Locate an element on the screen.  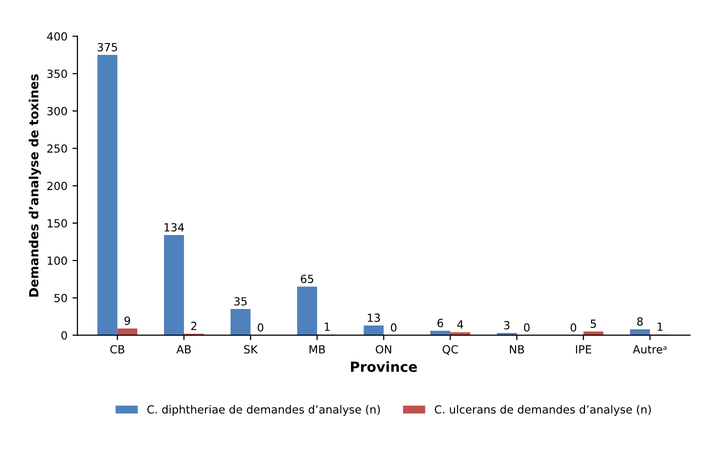
data-label: 8 is located at coordinates (640, 321).